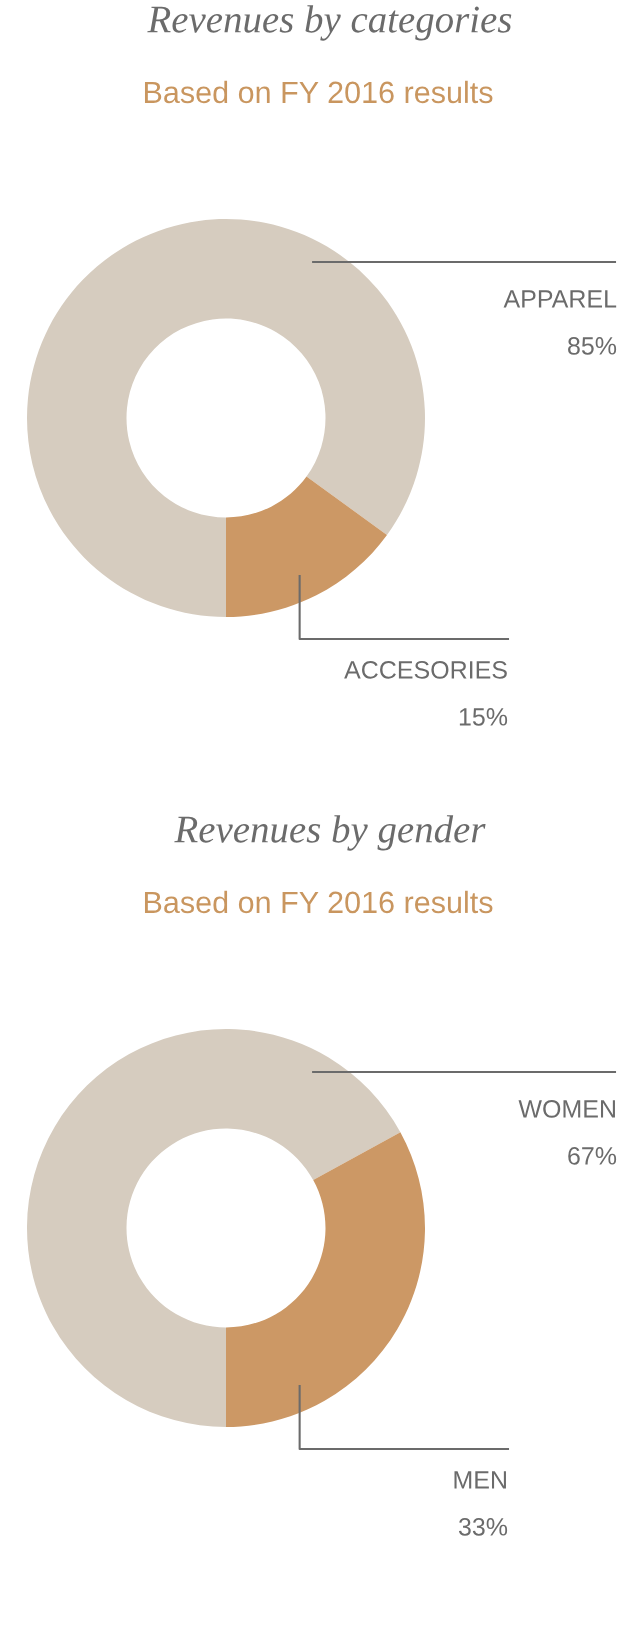  What do you see at coordinates (329, 23) in the screenshot?
I see `chart-title: Revenues by categories` at bounding box center [329, 23].